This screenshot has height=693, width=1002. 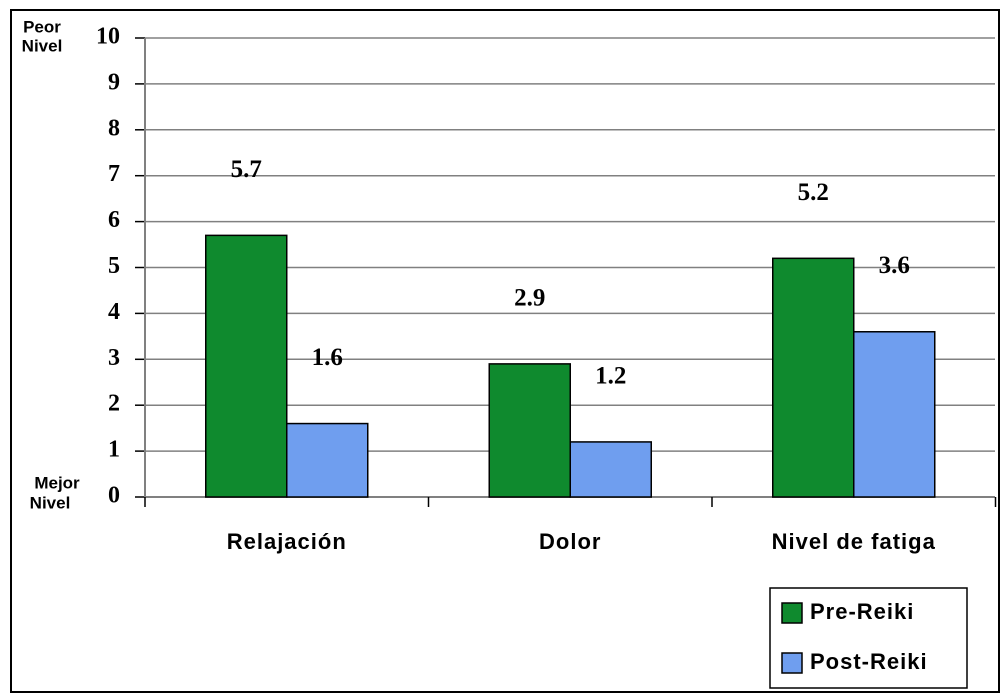 What do you see at coordinates (114, 358) in the screenshot?
I see `y-tick-label: 3` at bounding box center [114, 358].